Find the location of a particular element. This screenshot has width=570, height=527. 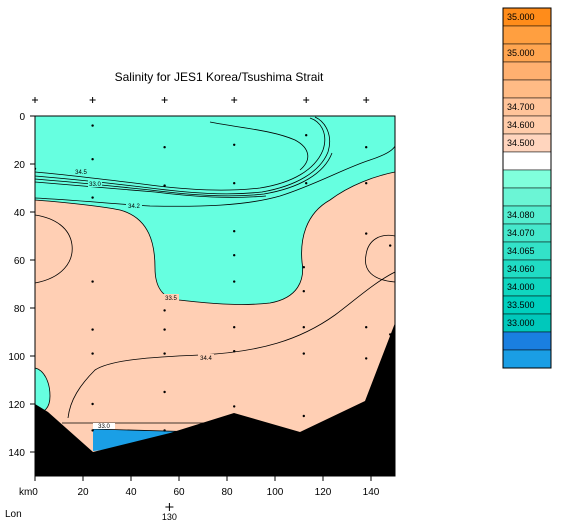

colorbar-label: 33.500 is located at coordinates (521, 305).